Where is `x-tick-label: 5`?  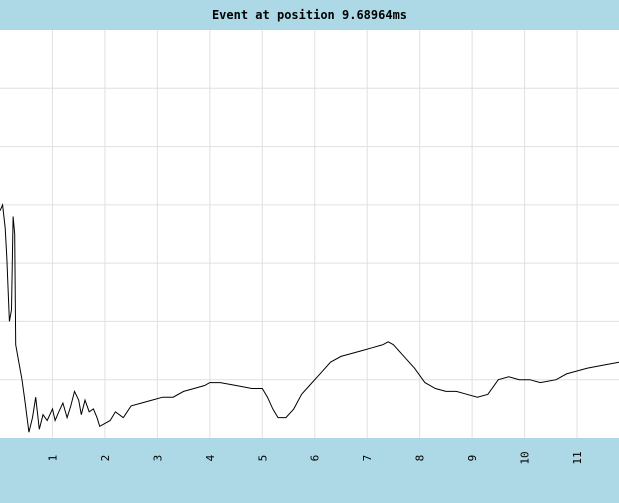 x-tick-label: 5 is located at coordinates (262, 458).